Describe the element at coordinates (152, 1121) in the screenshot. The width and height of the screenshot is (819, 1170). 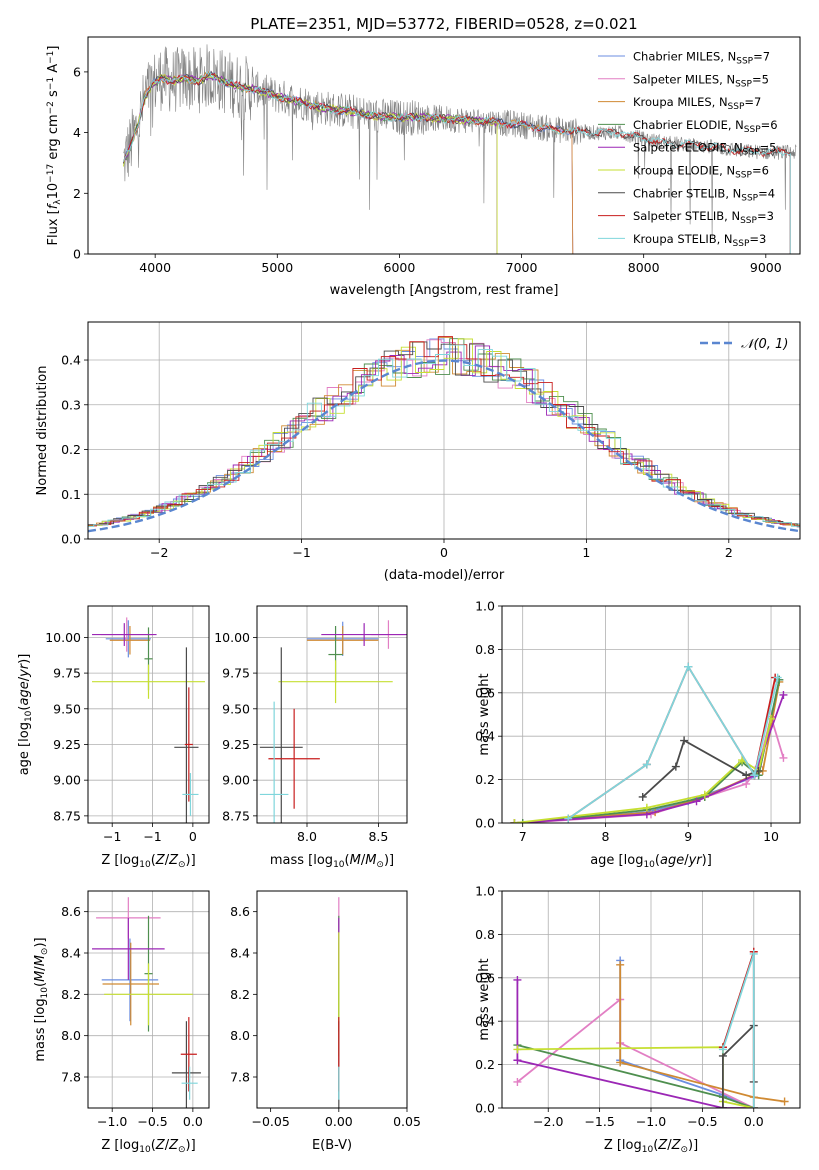
I see `x-tick-label: −0.5` at that location.